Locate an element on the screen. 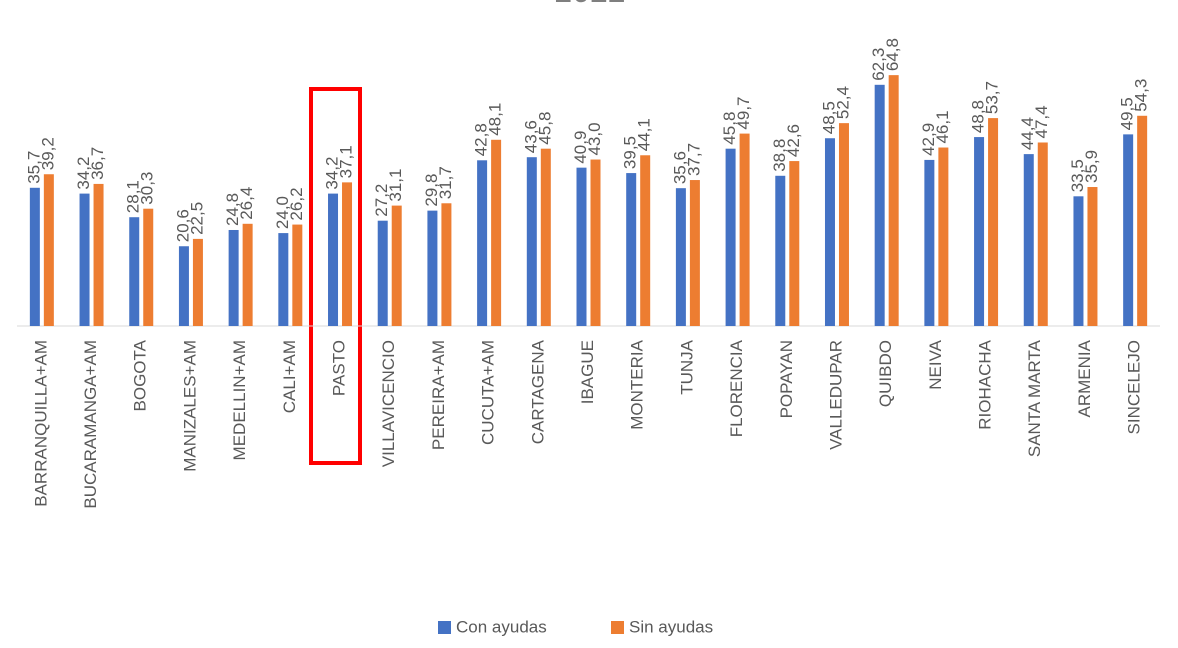 The width and height of the screenshot is (1178, 648). x-tick-label: PEREIRA+AM is located at coordinates (438, 395).